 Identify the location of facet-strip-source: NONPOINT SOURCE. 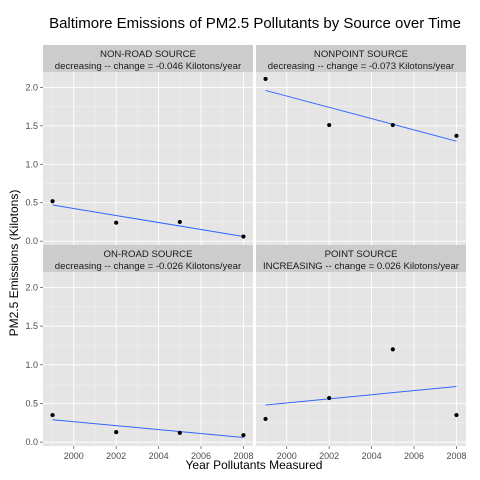
(361, 54).